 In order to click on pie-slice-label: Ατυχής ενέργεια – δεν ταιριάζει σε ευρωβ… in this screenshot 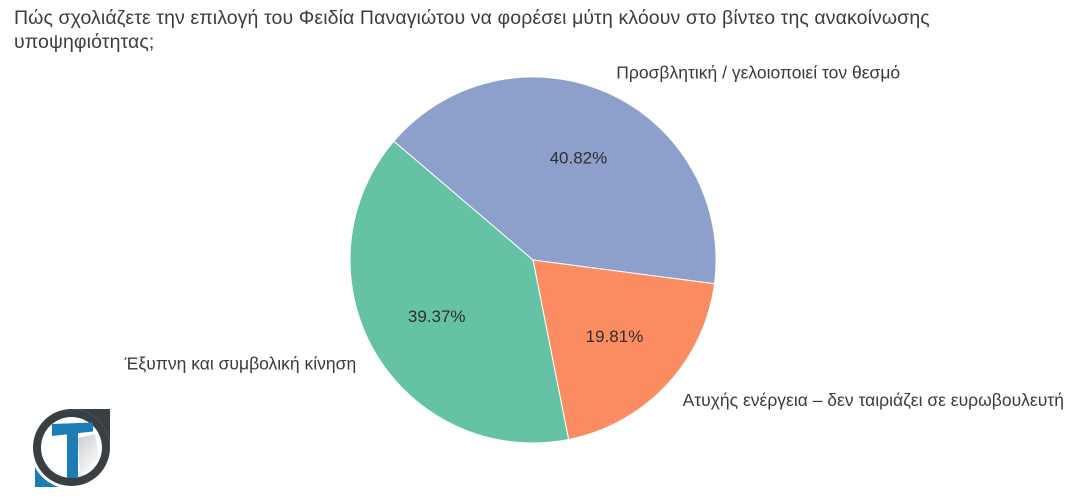, I will do `click(873, 400)`.